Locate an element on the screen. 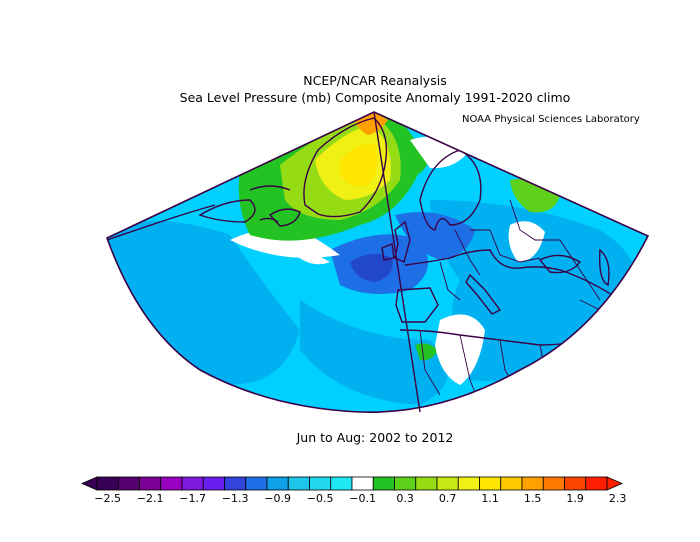 This screenshot has height=542, width=700. blacksea-coast is located at coordinates (560, 264).